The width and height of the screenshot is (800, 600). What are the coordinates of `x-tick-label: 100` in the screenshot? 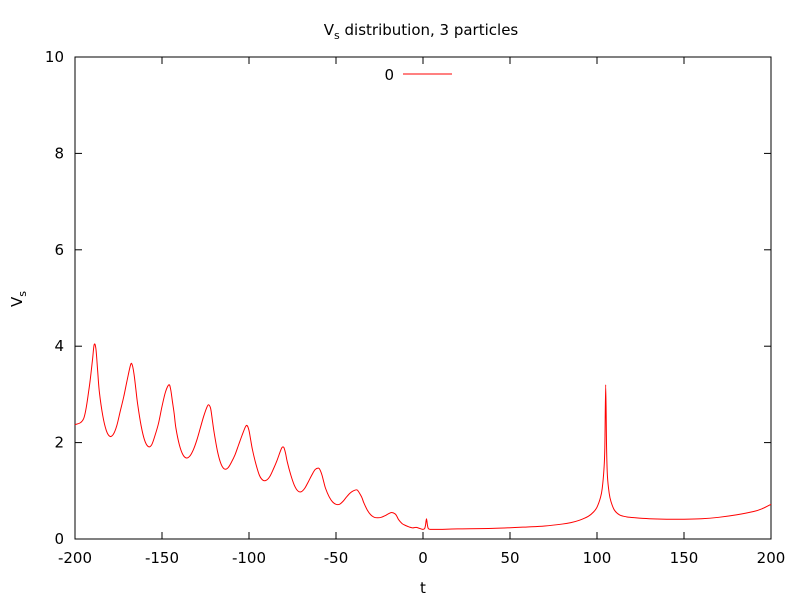 It's located at (597, 558).